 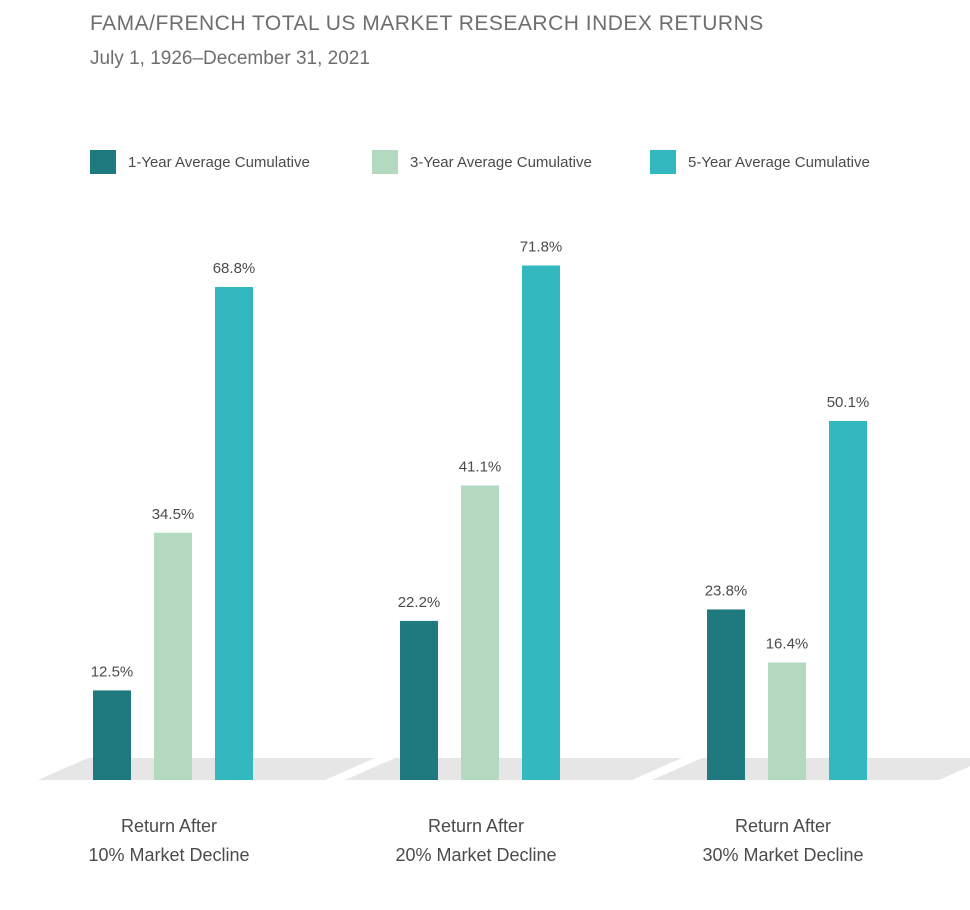 I want to click on bar-1-year-20pct-decline, so click(x=419, y=700).